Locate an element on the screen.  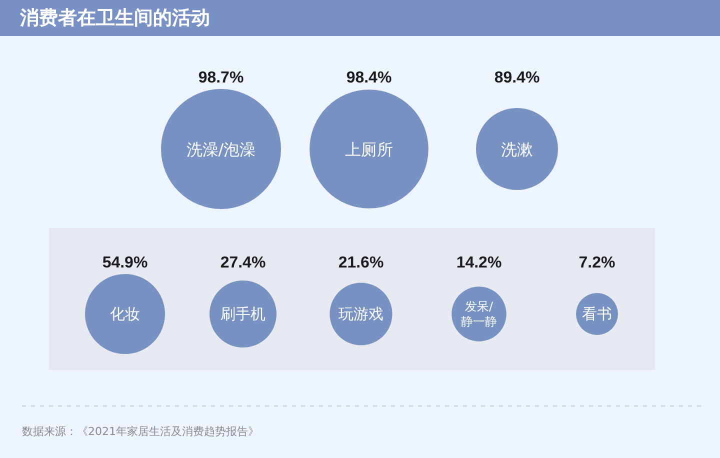
category-label: 玩游戏 is located at coordinates (361, 314).